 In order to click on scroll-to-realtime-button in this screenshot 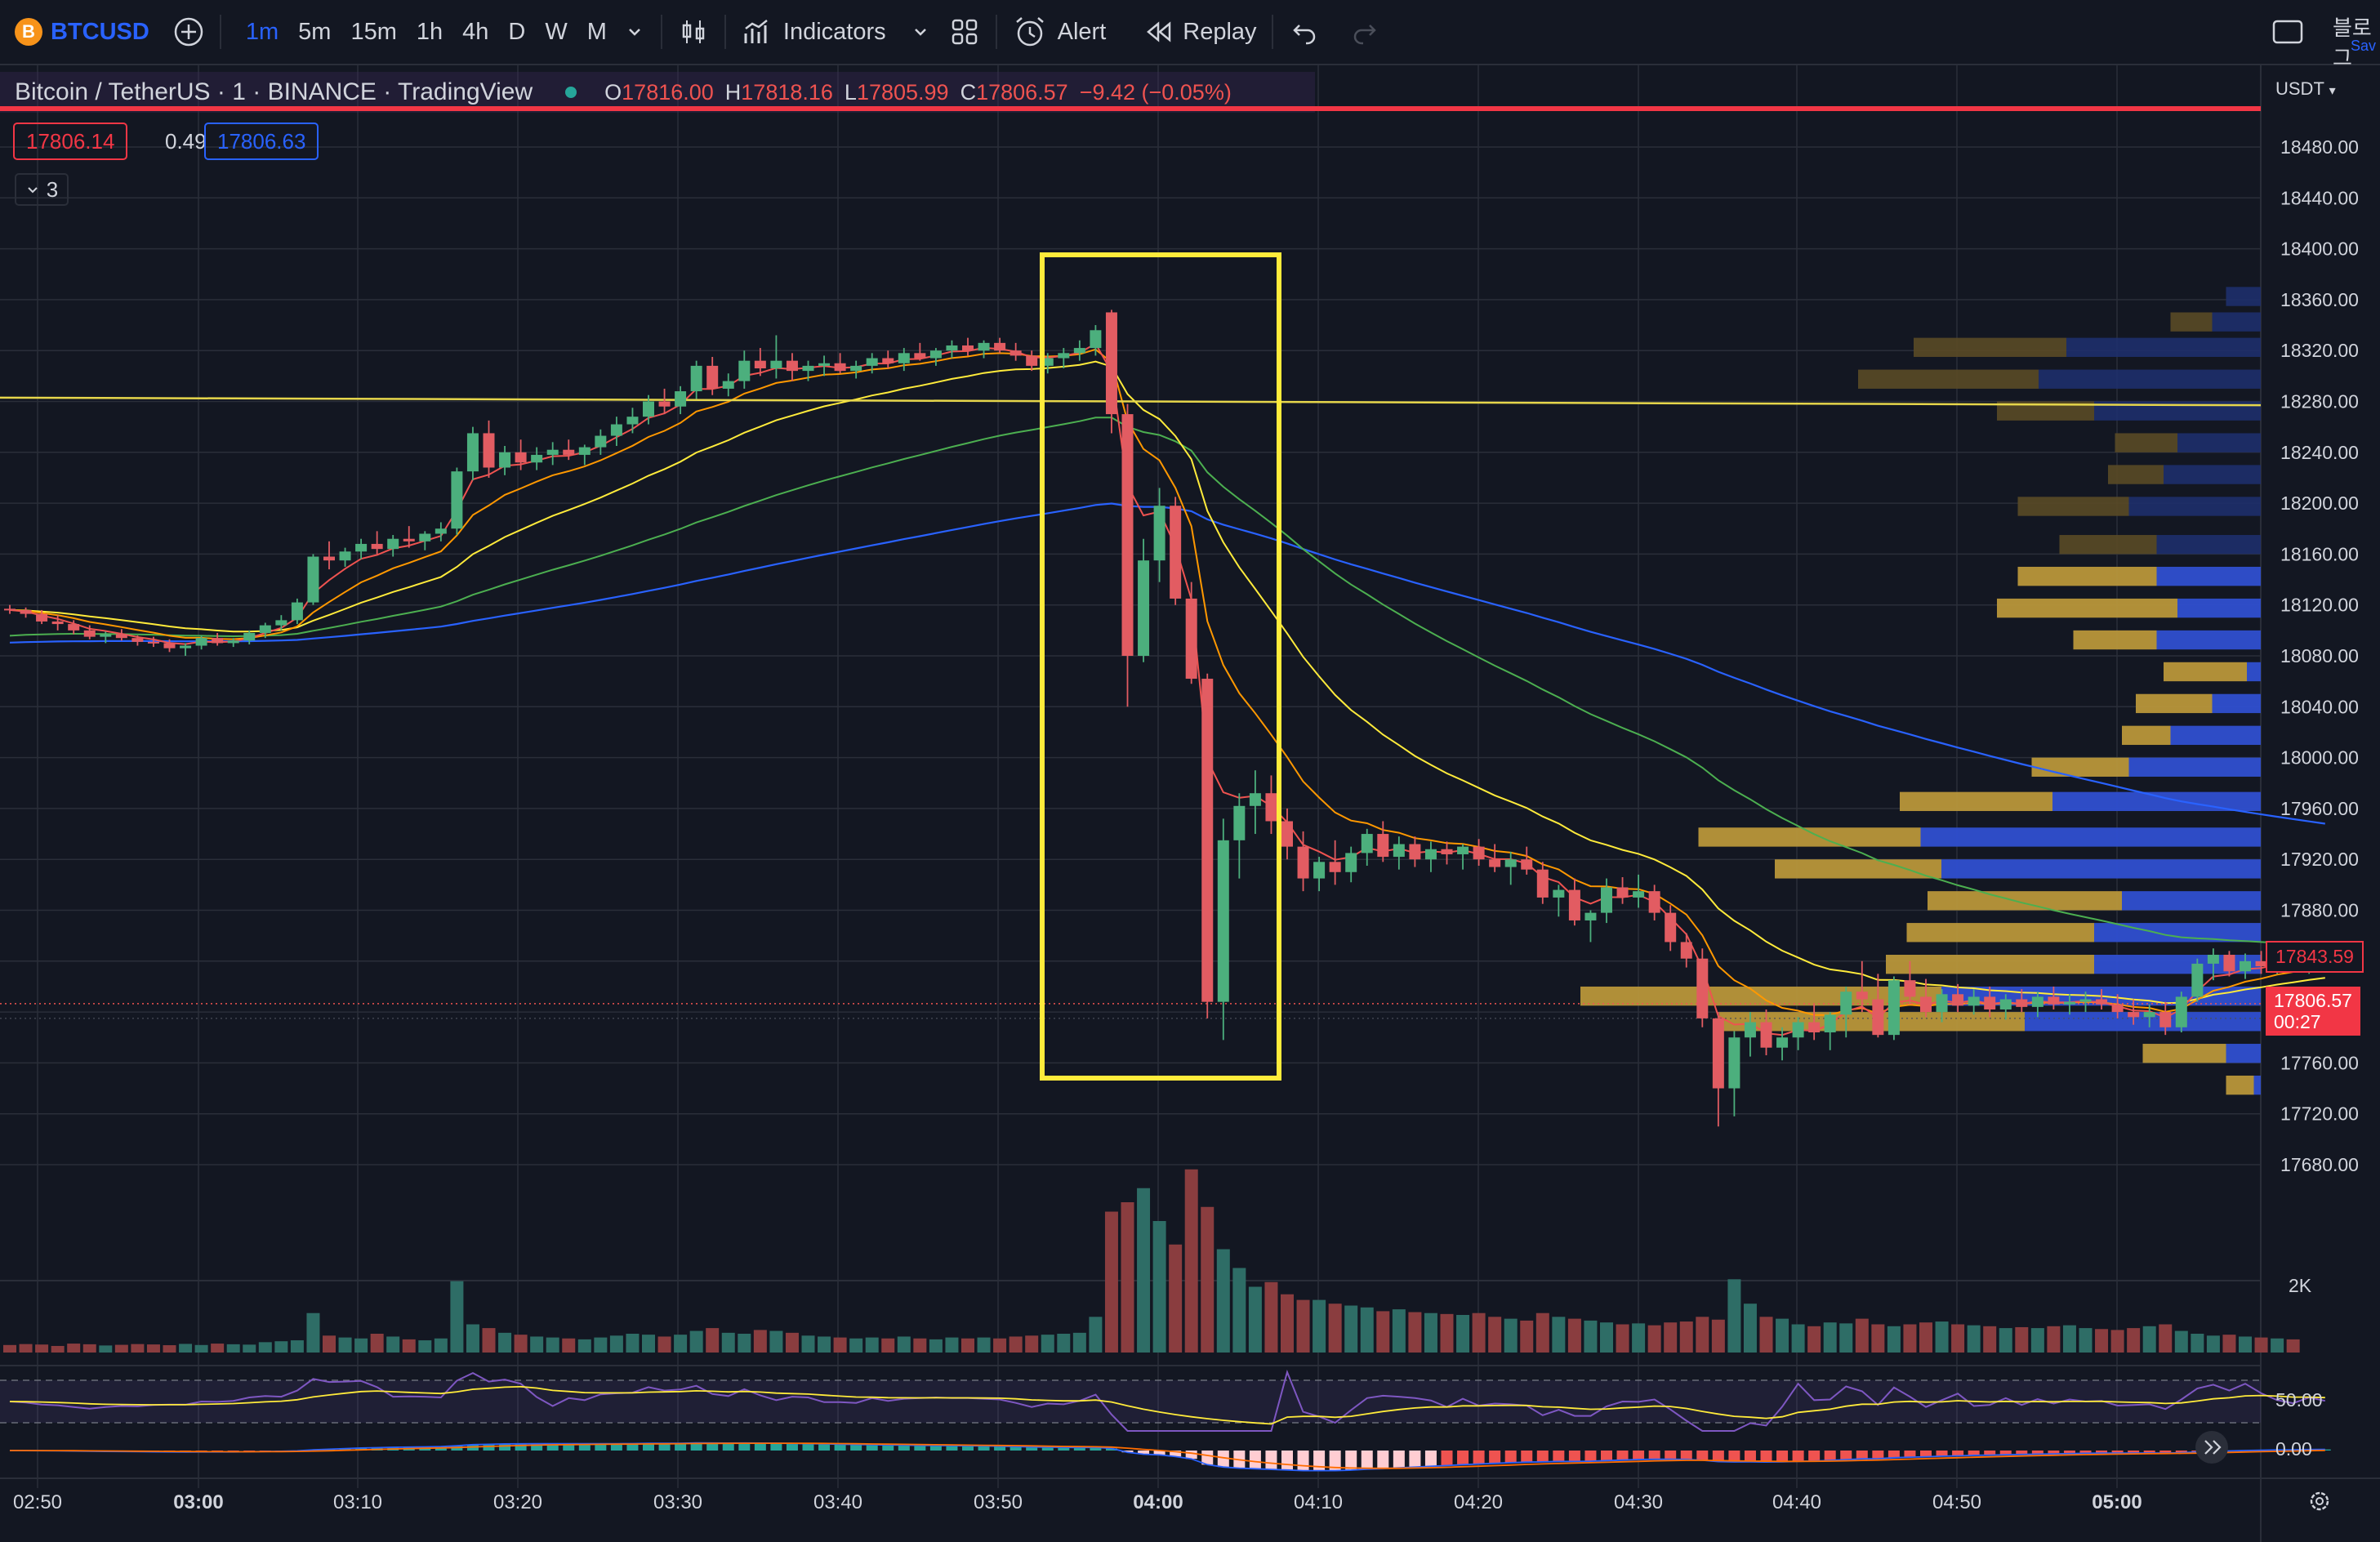, I will do `click(2212, 1447)`.